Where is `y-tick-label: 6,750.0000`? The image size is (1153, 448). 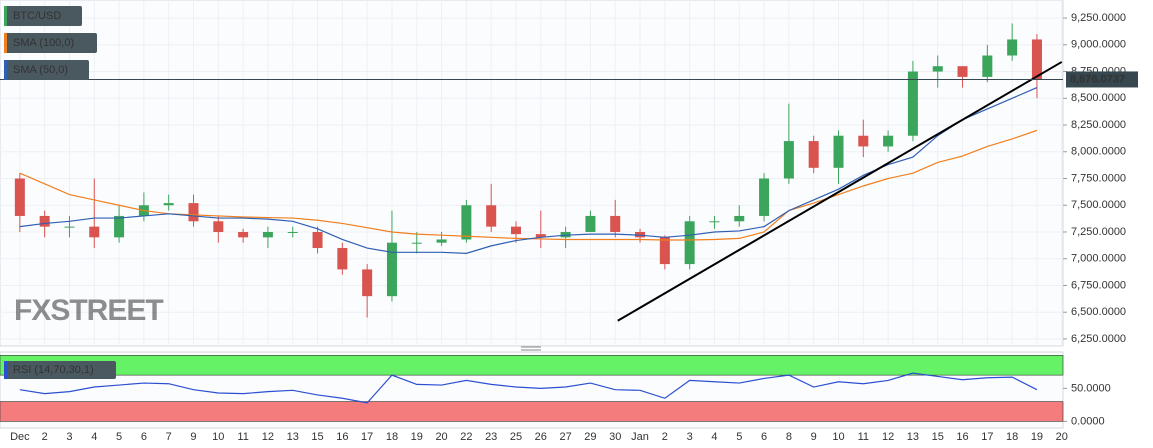
y-tick-label: 6,750.0000 is located at coordinates (1098, 285).